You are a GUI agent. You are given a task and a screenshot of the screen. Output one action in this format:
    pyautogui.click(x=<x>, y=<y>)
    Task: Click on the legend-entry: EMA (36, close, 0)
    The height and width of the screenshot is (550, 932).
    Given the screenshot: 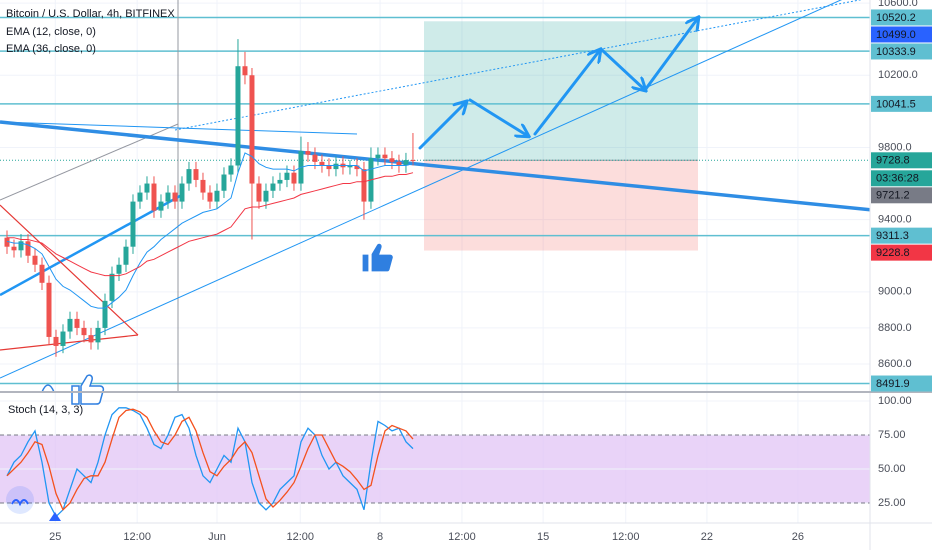 What is the action you would take?
    pyautogui.click(x=51, y=49)
    